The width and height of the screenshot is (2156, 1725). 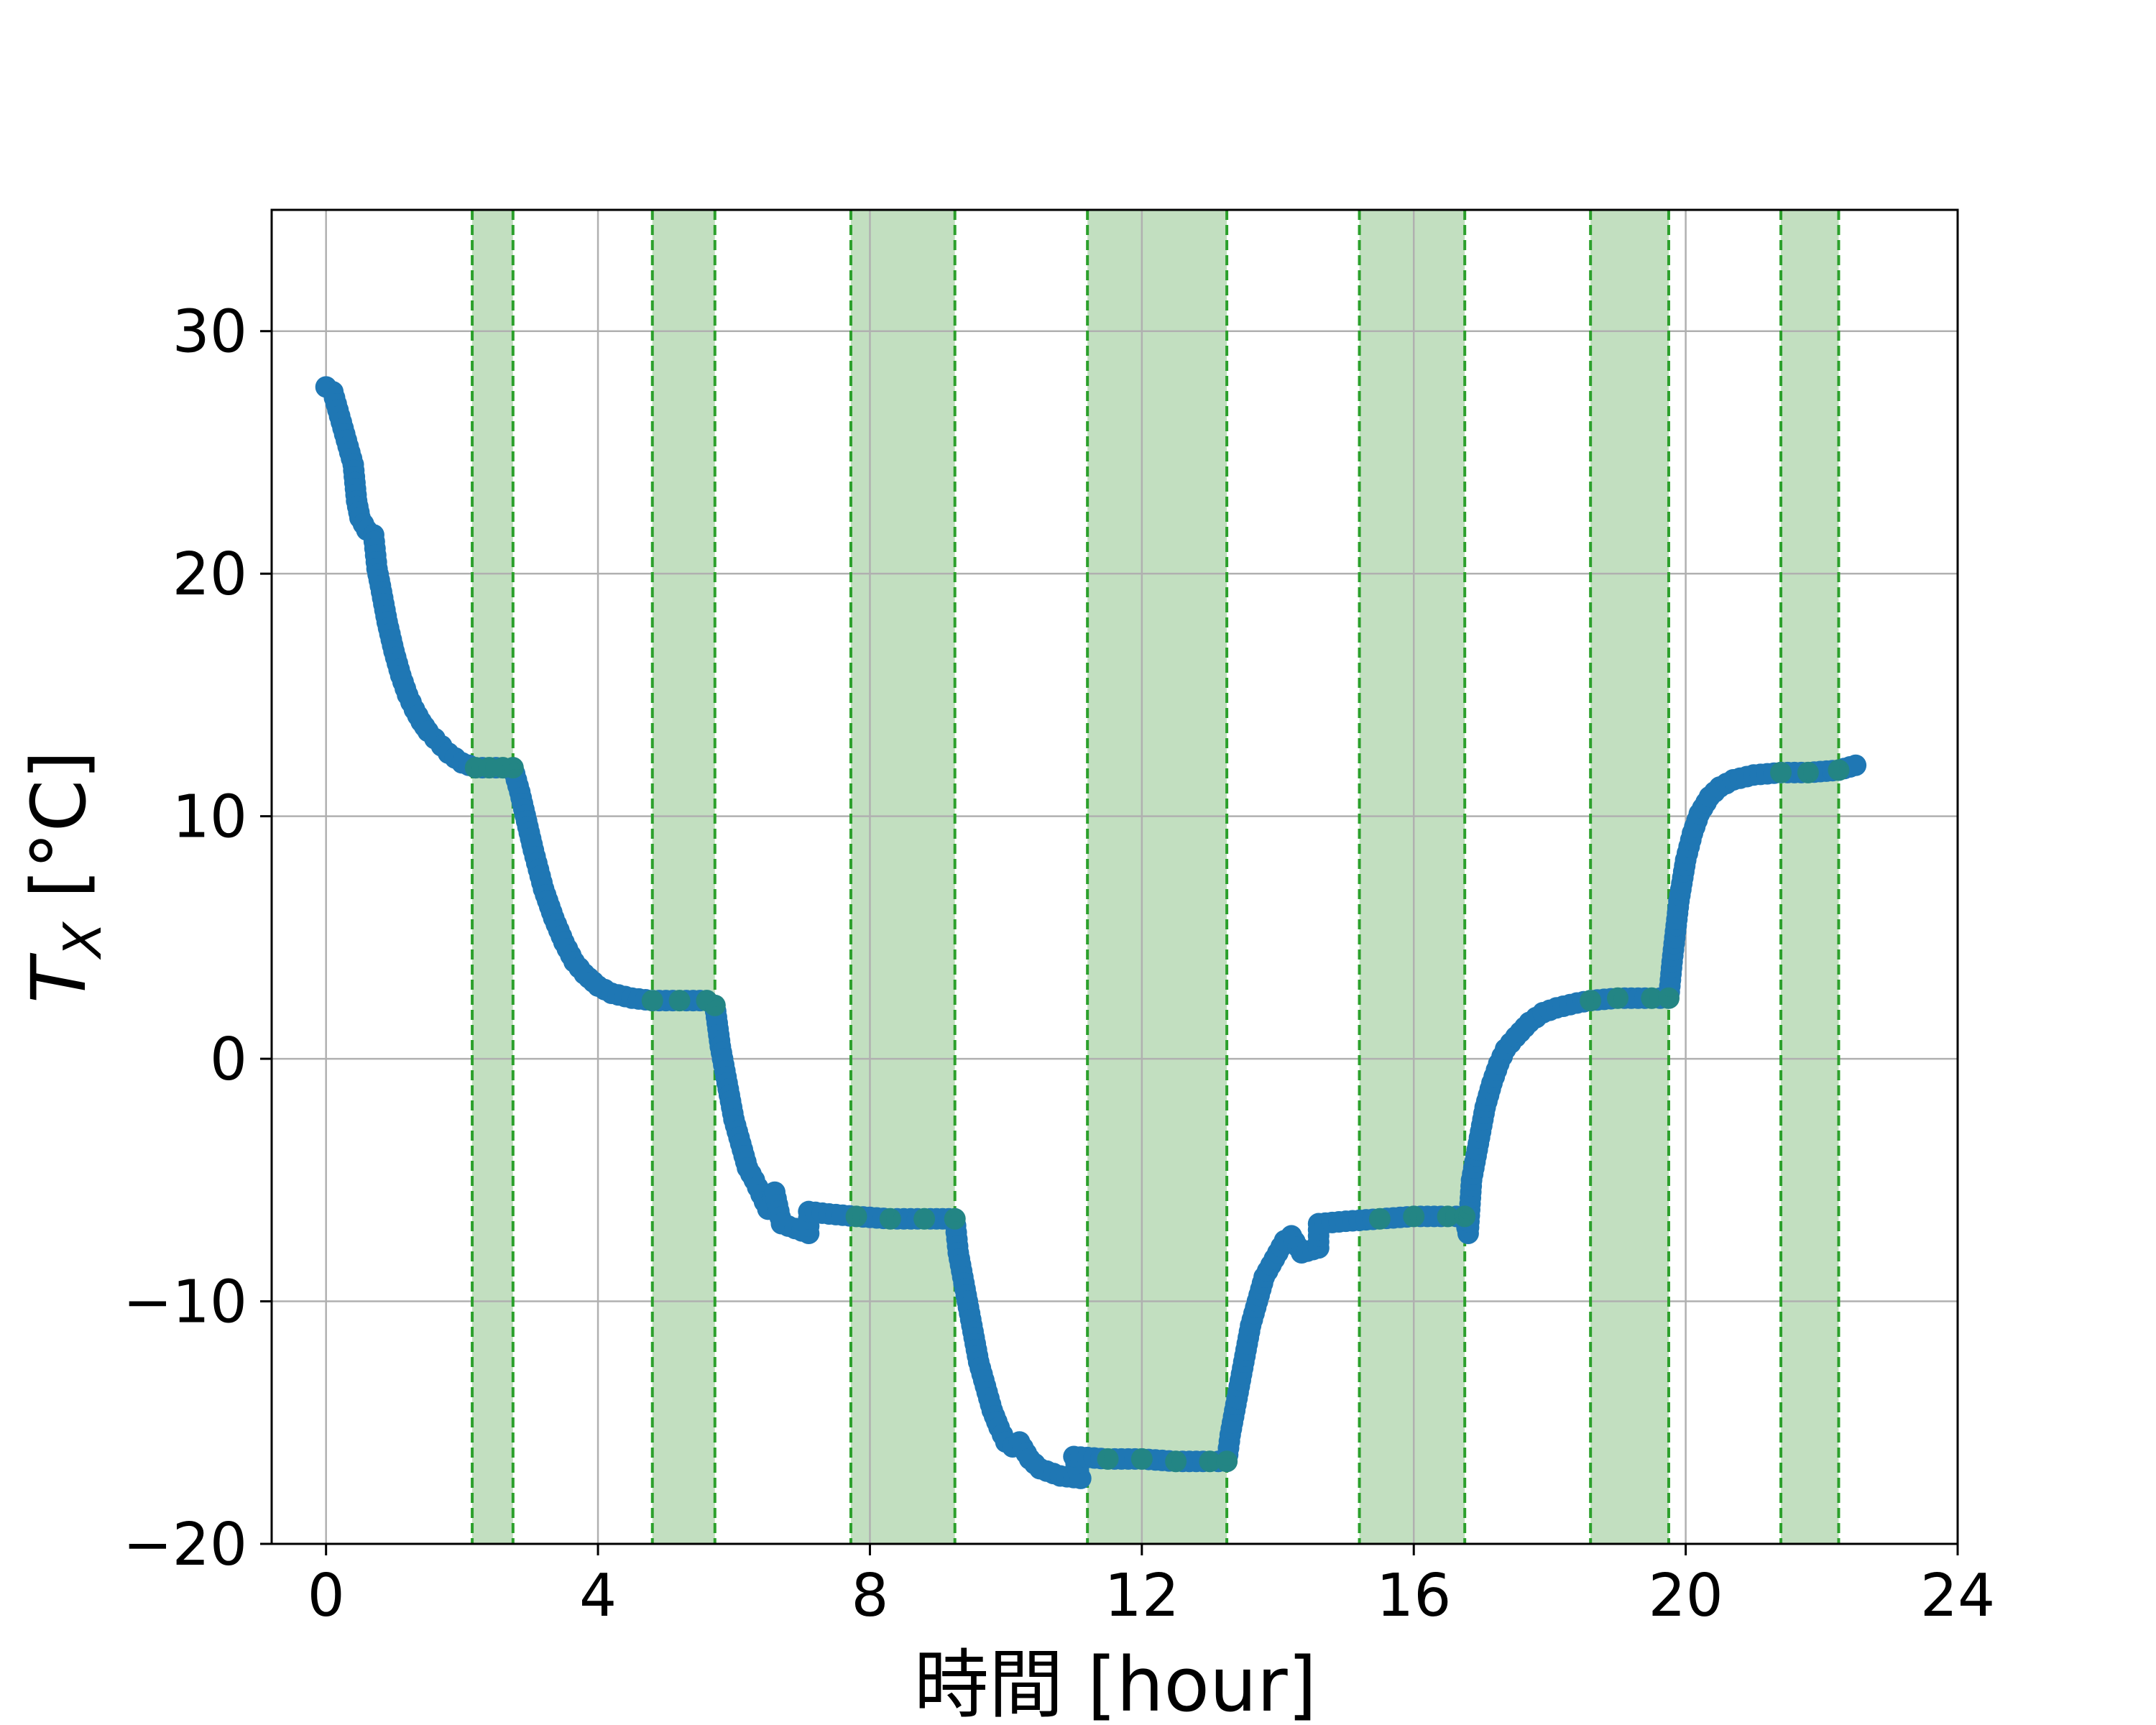 I want to click on x-tick-label-5: 20, so click(x=1685, y=1596).